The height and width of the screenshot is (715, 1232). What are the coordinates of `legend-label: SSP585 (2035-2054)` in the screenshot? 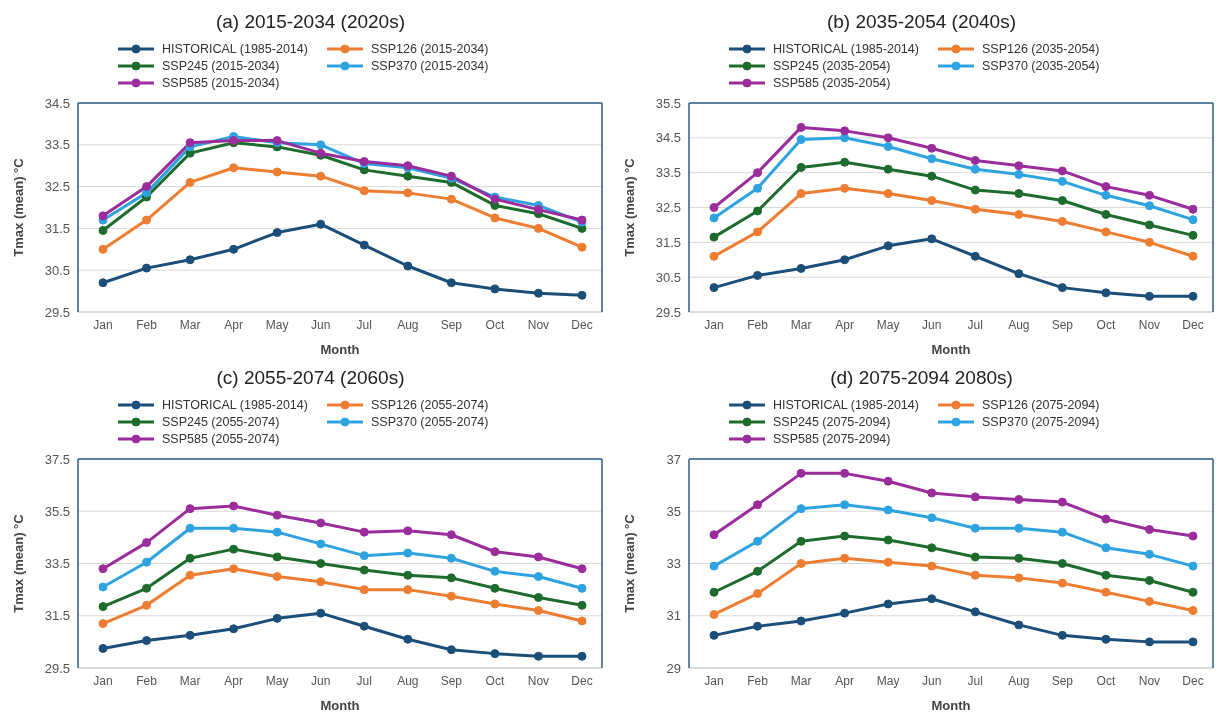 It's located at (832, 83).